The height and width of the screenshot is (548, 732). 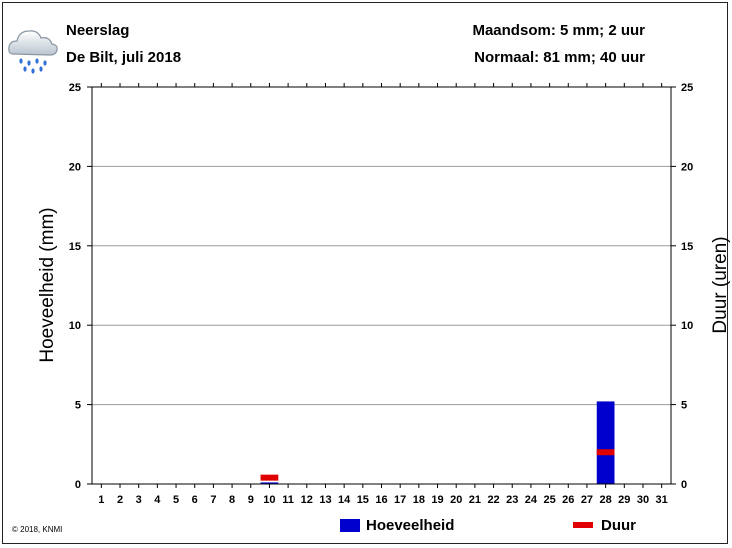 I want to click on x-tick-label: 6, so click(x=195, y=500).